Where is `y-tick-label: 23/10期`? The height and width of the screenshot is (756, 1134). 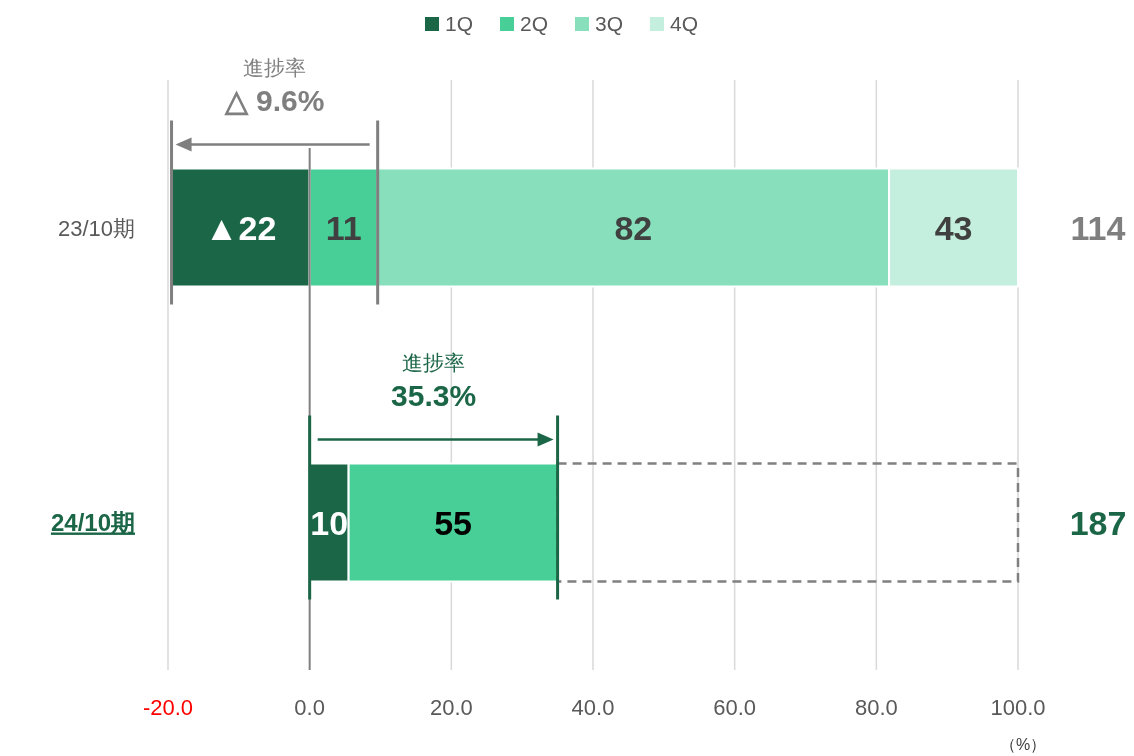 y-tick-label: 23/10期 is located at coordinates (96, 228).